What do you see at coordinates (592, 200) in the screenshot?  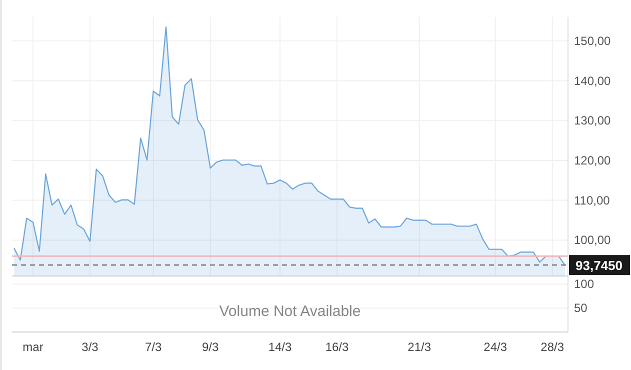 I see `y-tick-label: 110,00` at bounding box center [592, 200].